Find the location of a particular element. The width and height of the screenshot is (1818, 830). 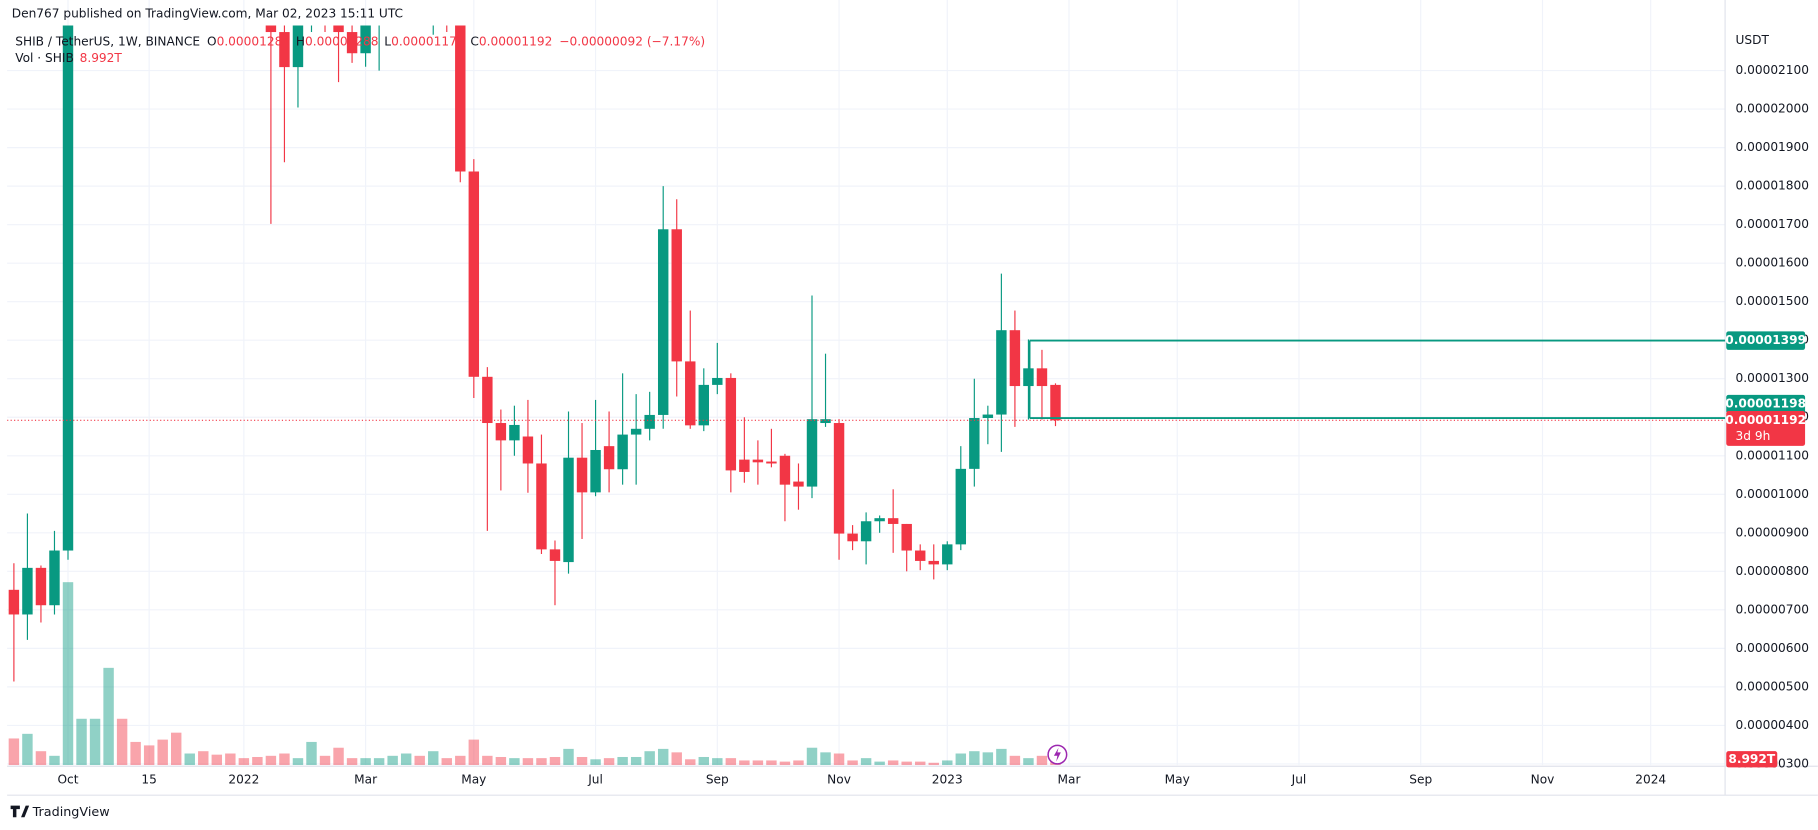

x-tick-label: 15 is located at coordinates (148, 780).